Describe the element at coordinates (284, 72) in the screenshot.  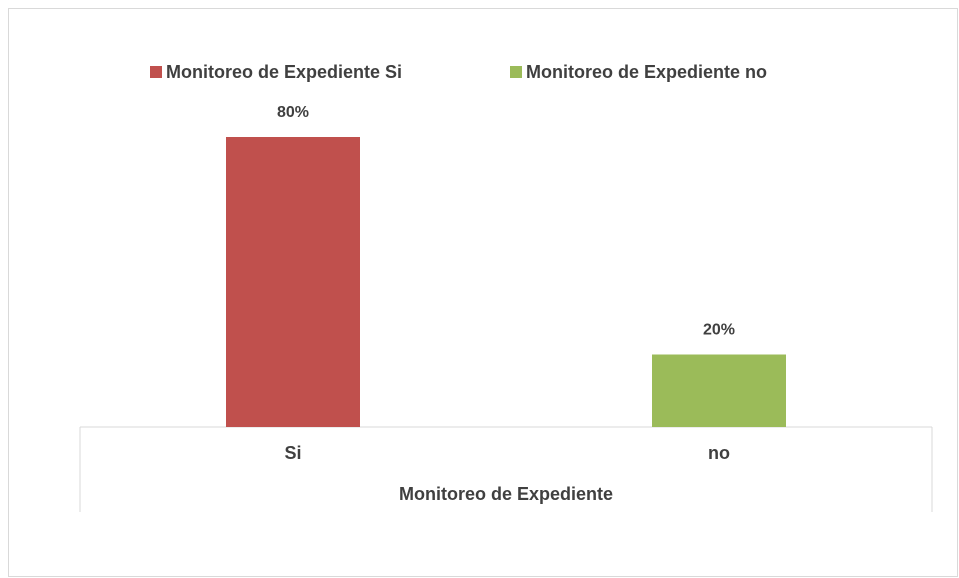
I see `legend-label: Monitoreo de Expediente Si` at that location.